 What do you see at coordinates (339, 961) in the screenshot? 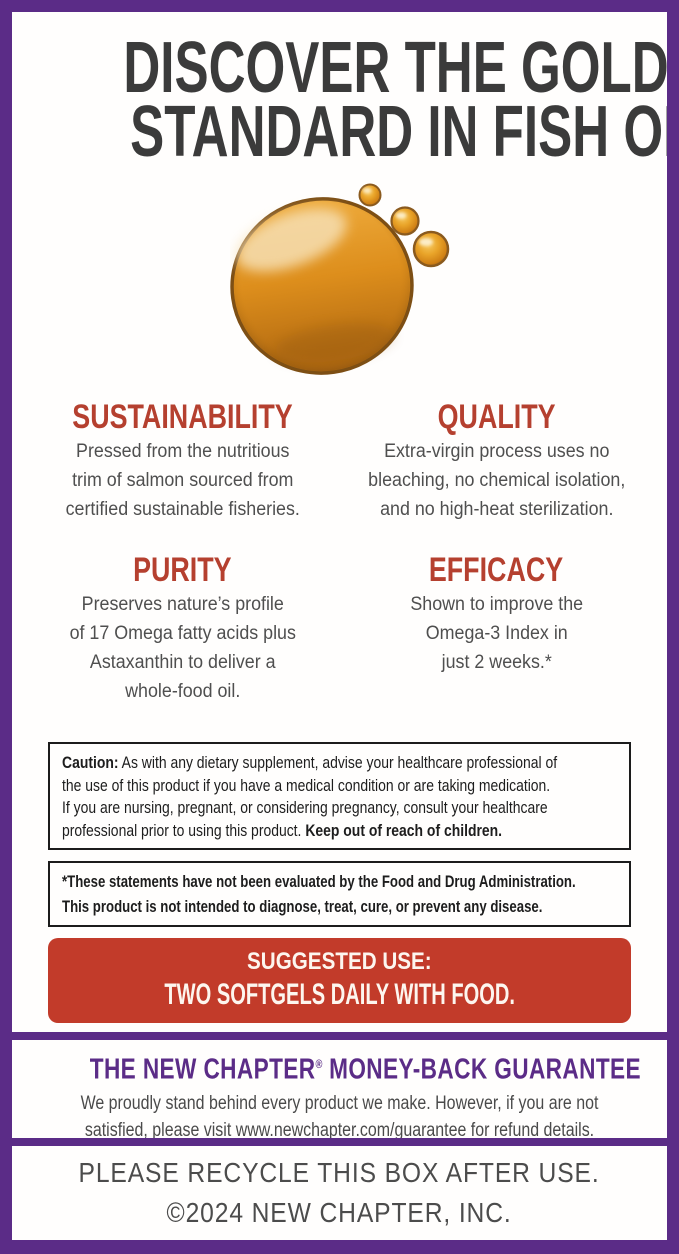
I see `suggested-use-title: SUGGESTED USE:` at bounding box center [339, 961].